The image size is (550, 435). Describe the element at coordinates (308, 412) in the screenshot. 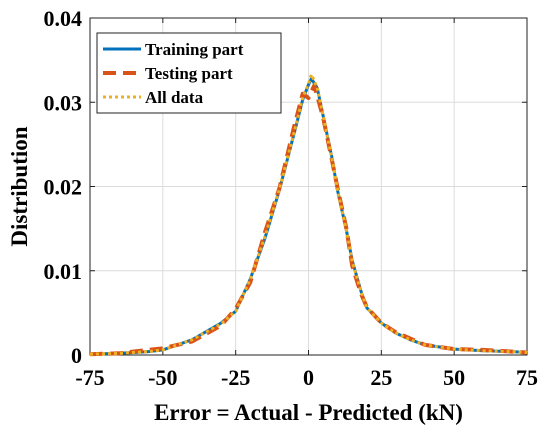

I see `x-axis-label: Error = Actual - Predicted (kN)` at that location.